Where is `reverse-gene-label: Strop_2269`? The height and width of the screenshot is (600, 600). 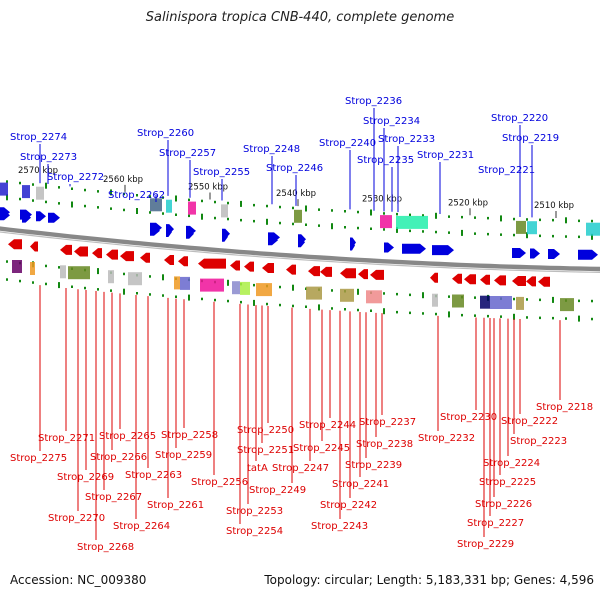
reverse-gene-label: Strop_2269 is located at coordinates (85, 477).